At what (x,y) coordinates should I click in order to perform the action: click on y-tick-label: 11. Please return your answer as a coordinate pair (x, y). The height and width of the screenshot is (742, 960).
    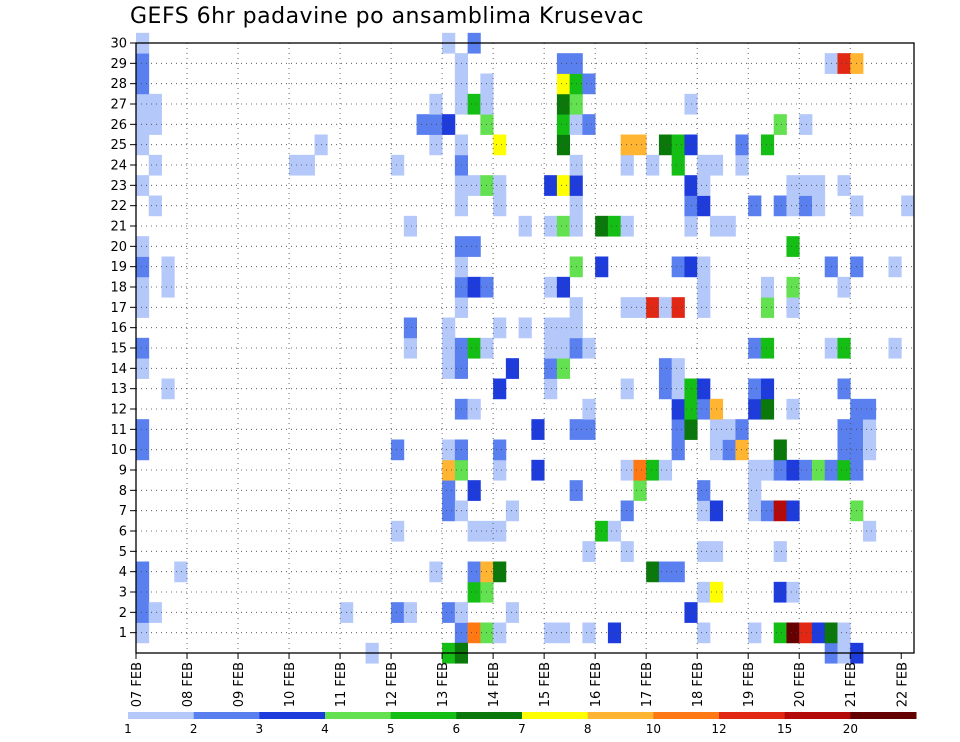
    Looking at the image, I should click on (118, 430).